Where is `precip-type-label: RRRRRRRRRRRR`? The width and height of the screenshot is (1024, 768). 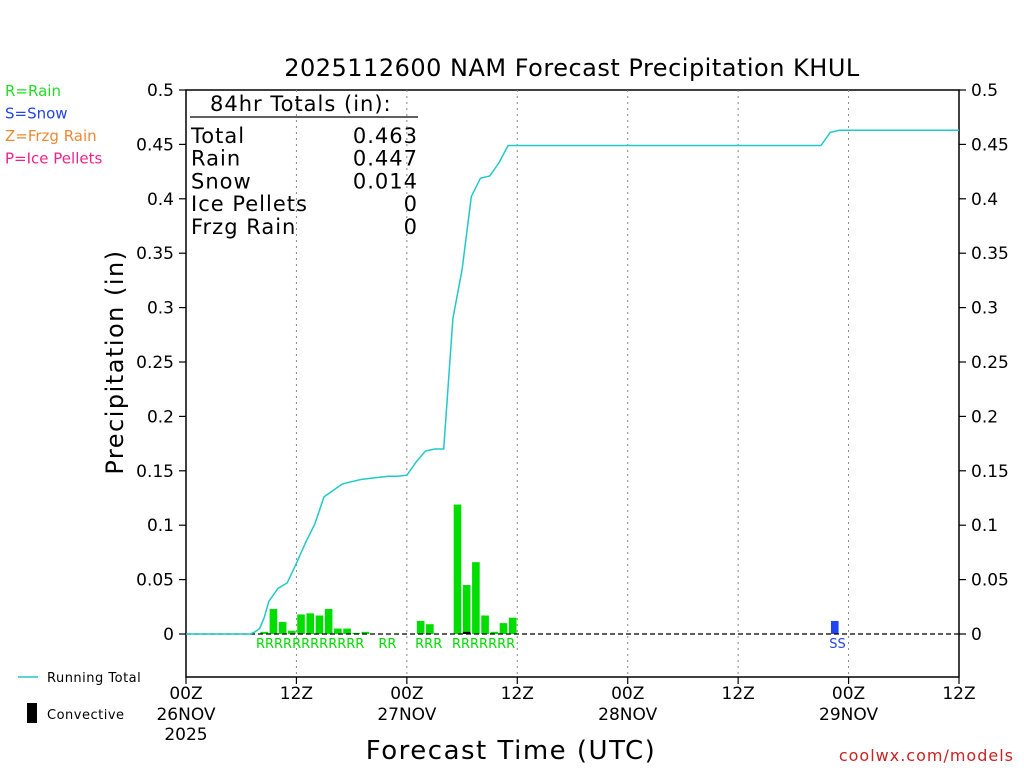 precip-type-label: RRRRRRRRRRRR is located at coordinates (310, 644).